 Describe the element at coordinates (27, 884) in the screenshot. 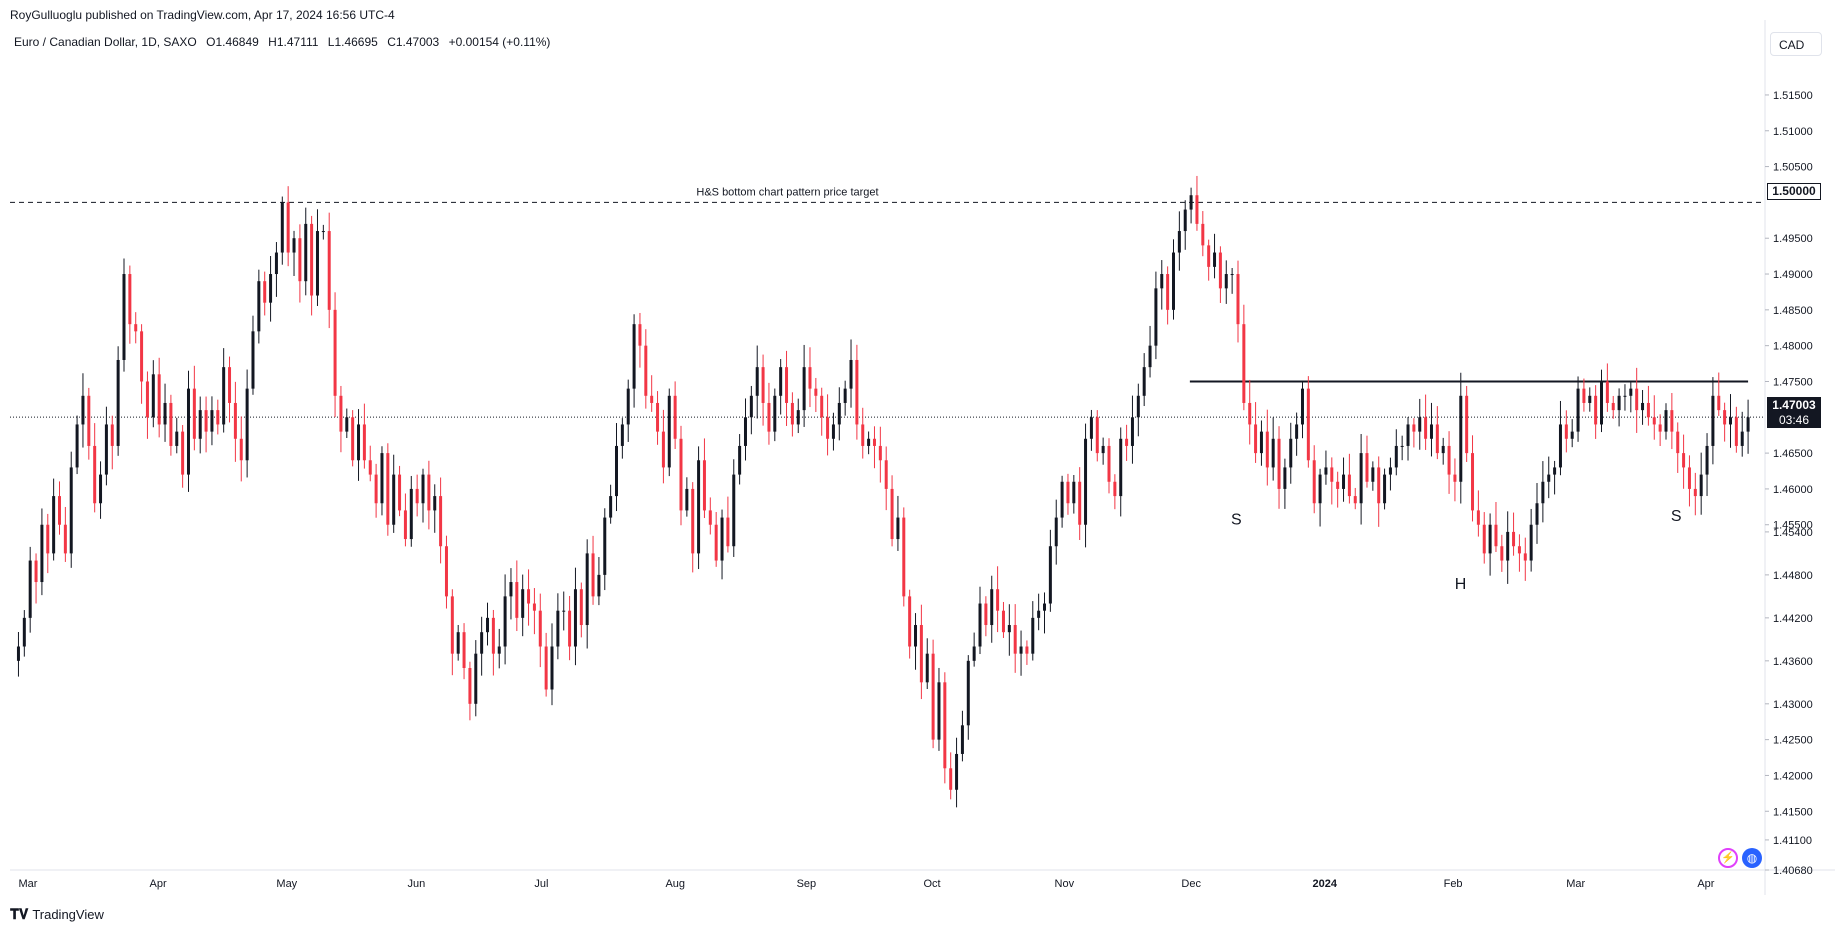

I see `x-tick-label: Mar` at that location.